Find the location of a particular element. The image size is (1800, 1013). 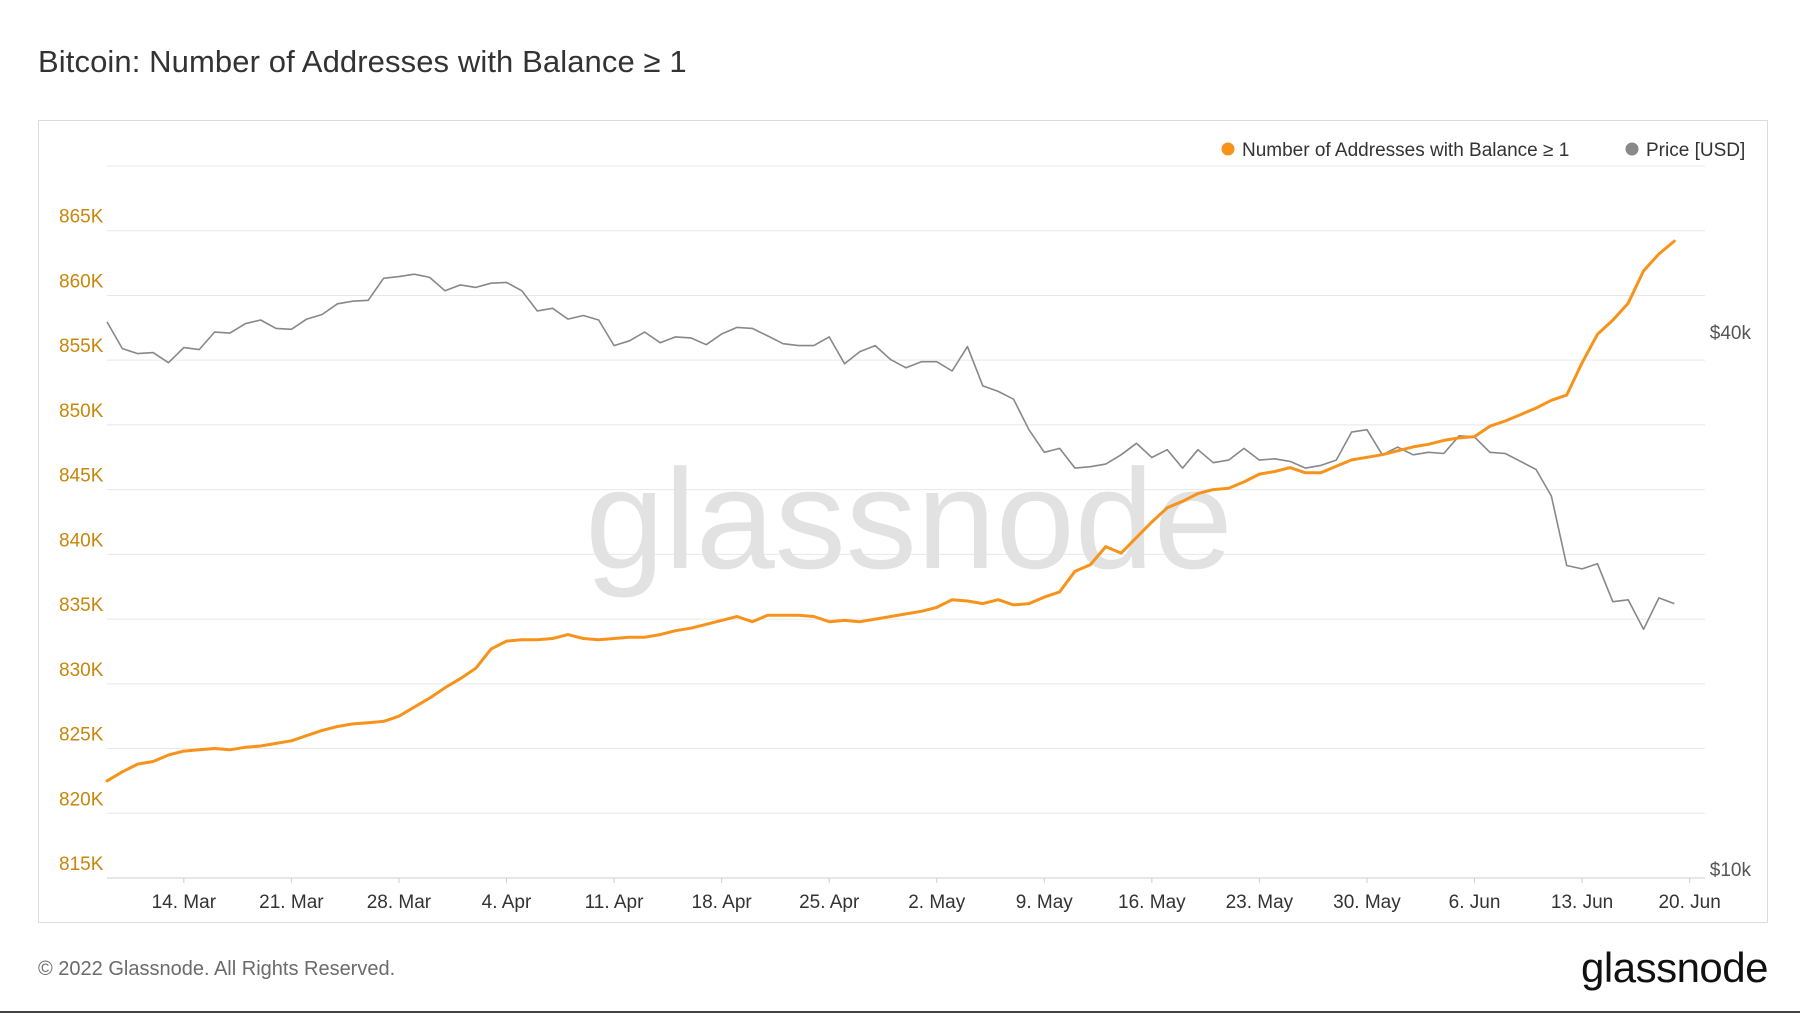

x-tick-label: 13. Jun is located at coordinates (1582, 902).